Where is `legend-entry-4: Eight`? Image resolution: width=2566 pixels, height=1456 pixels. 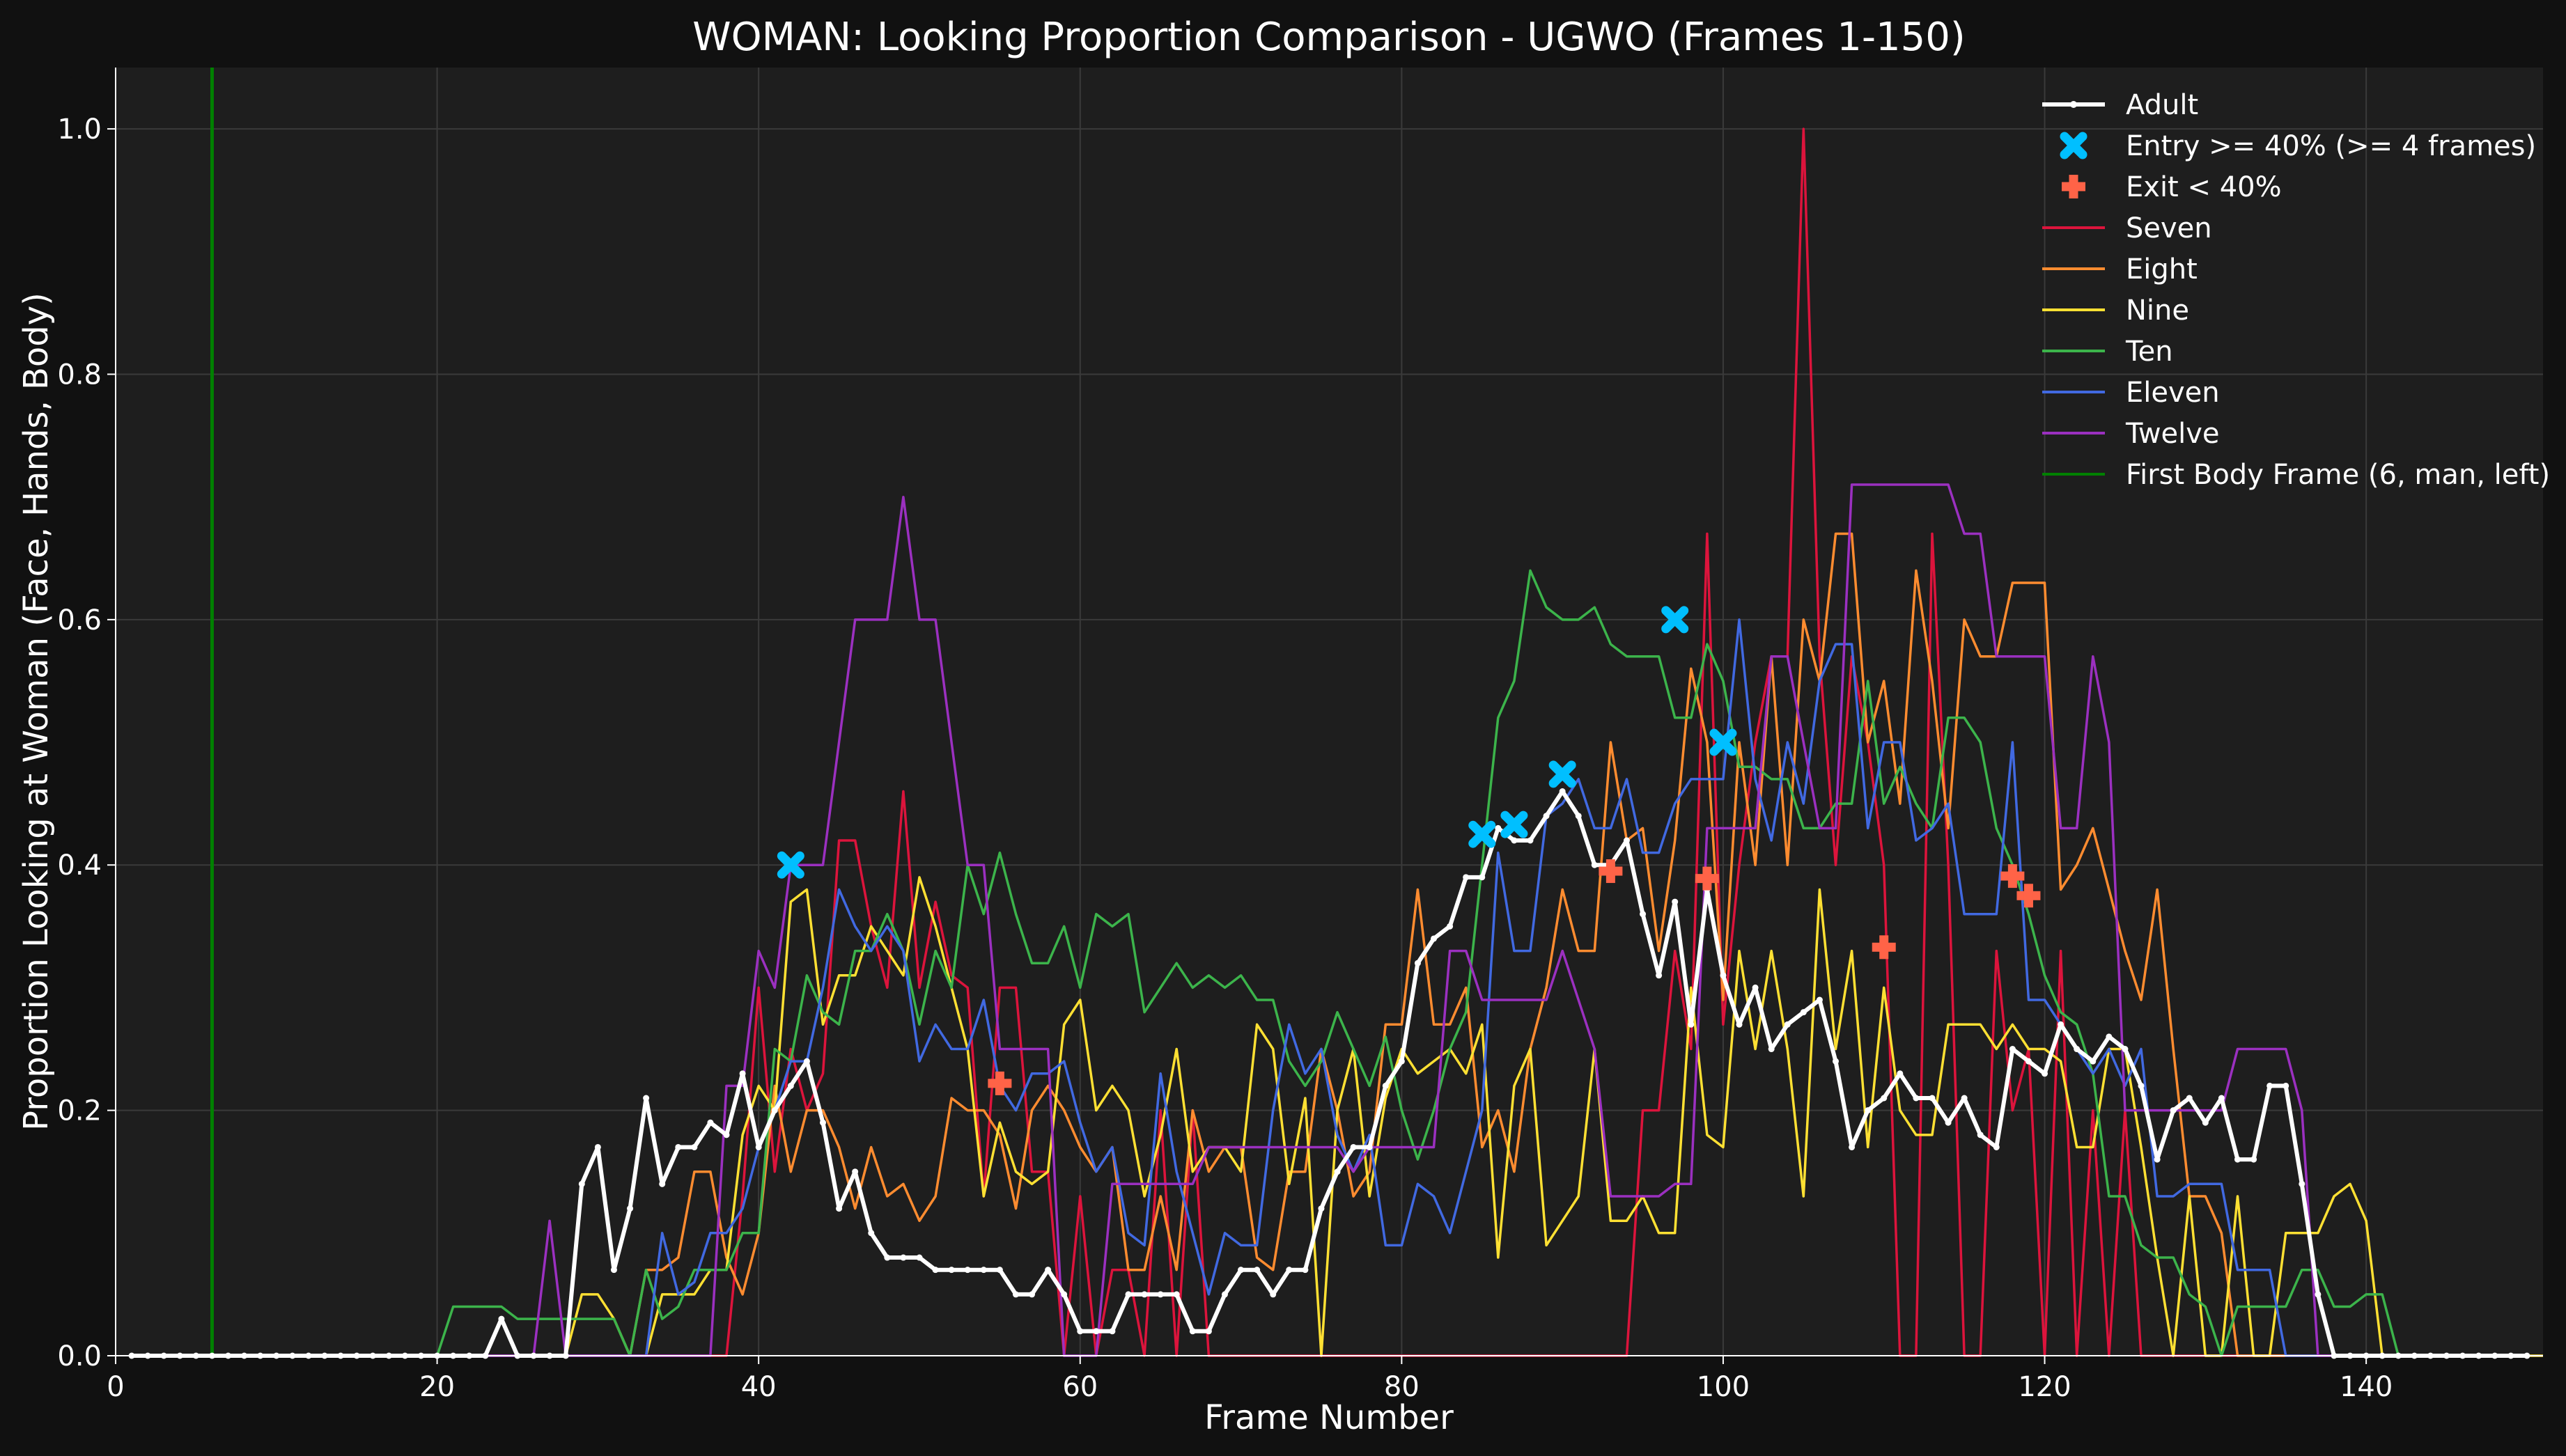
legend-entry-4: Eight is located at coordinates (2120, 269).